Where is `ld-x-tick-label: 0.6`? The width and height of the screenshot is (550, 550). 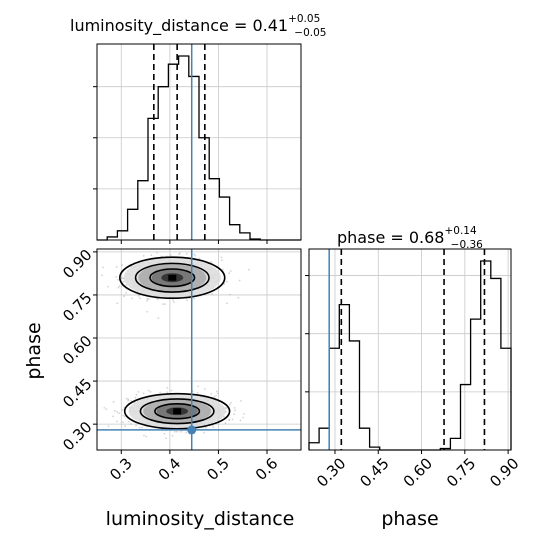 ld-x-tick-label: 0.6 is located at coordinates (267, 469).